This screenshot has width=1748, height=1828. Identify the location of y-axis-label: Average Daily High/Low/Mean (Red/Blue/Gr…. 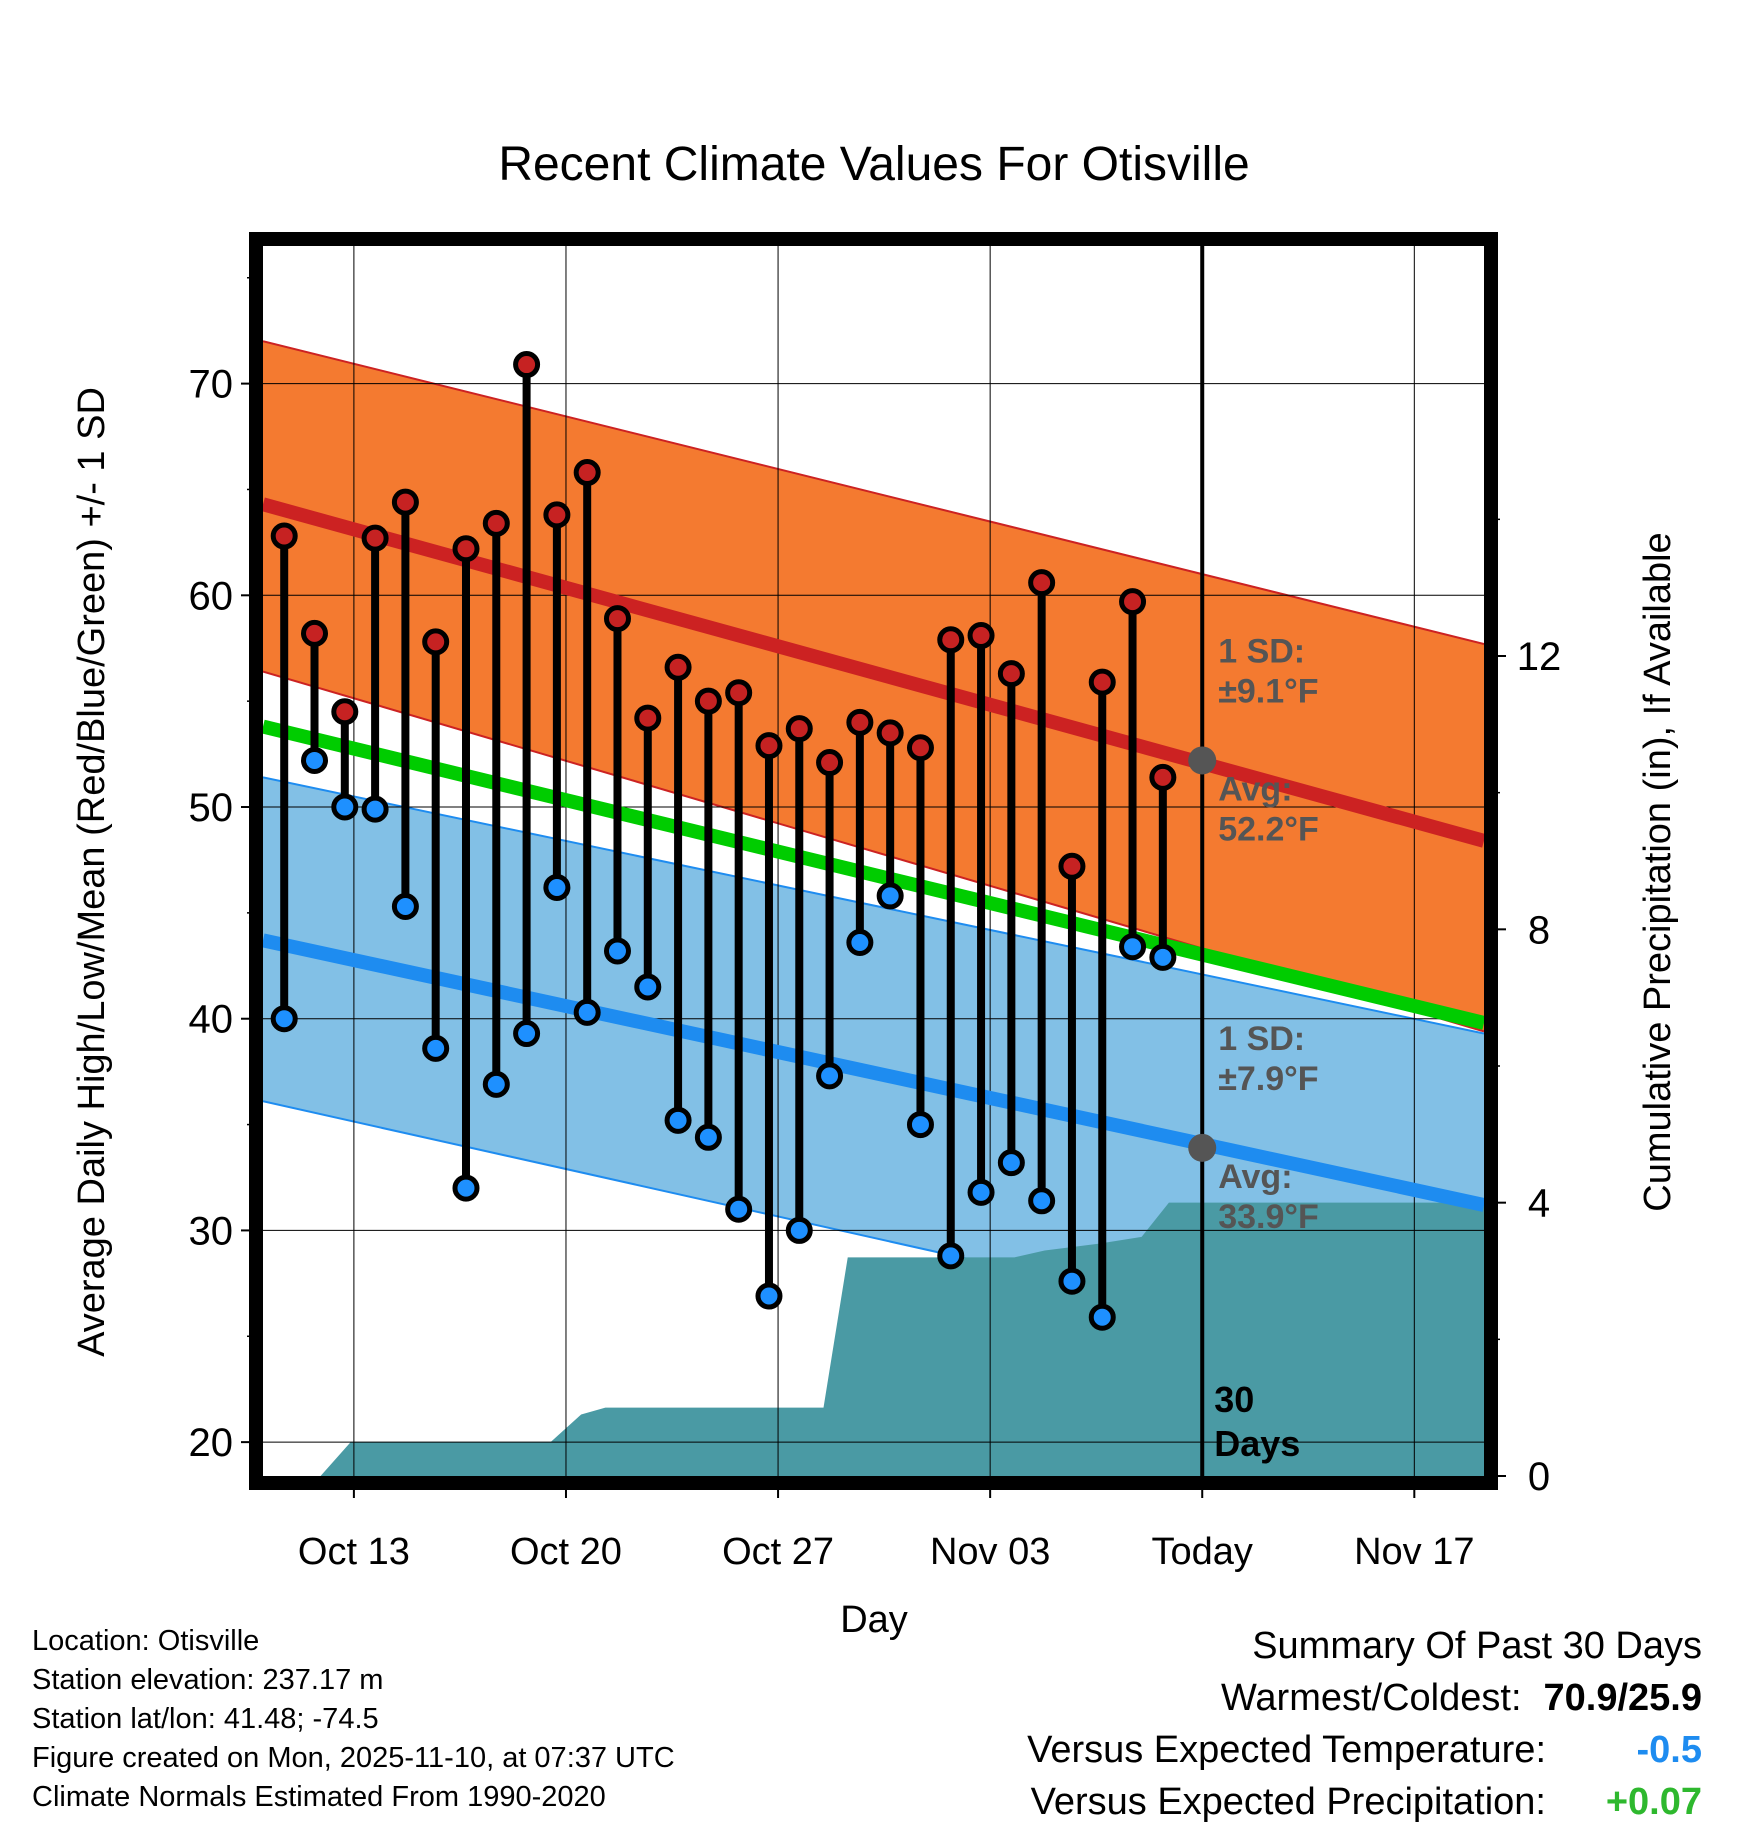
(92, 872).